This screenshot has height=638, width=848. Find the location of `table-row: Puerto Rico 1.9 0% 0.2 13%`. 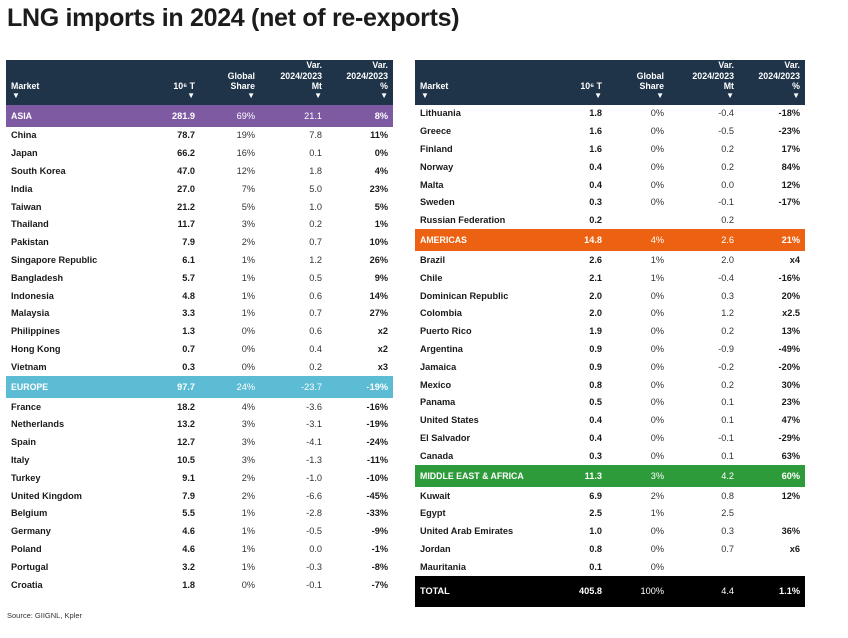

table-row: Puerto Rico 1.9 0% 0.2 13% is located at coordinates (610, 331).